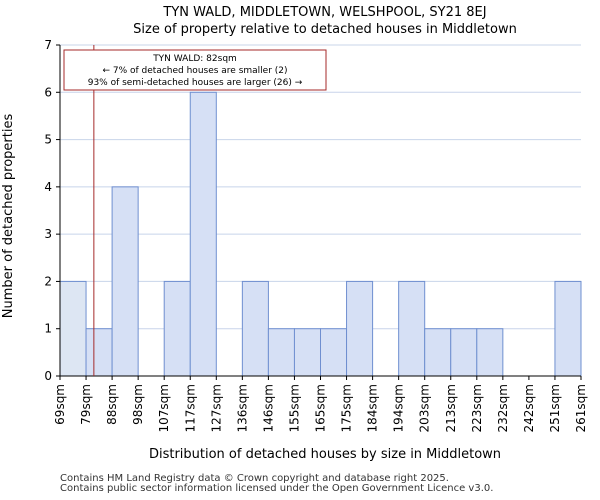 This screenshot has width=600, height=500. What do you see at coordinates (216, 408) in the screenshot?
I see `x-tick-label: 127sqm` at bounding box center [216, 408].